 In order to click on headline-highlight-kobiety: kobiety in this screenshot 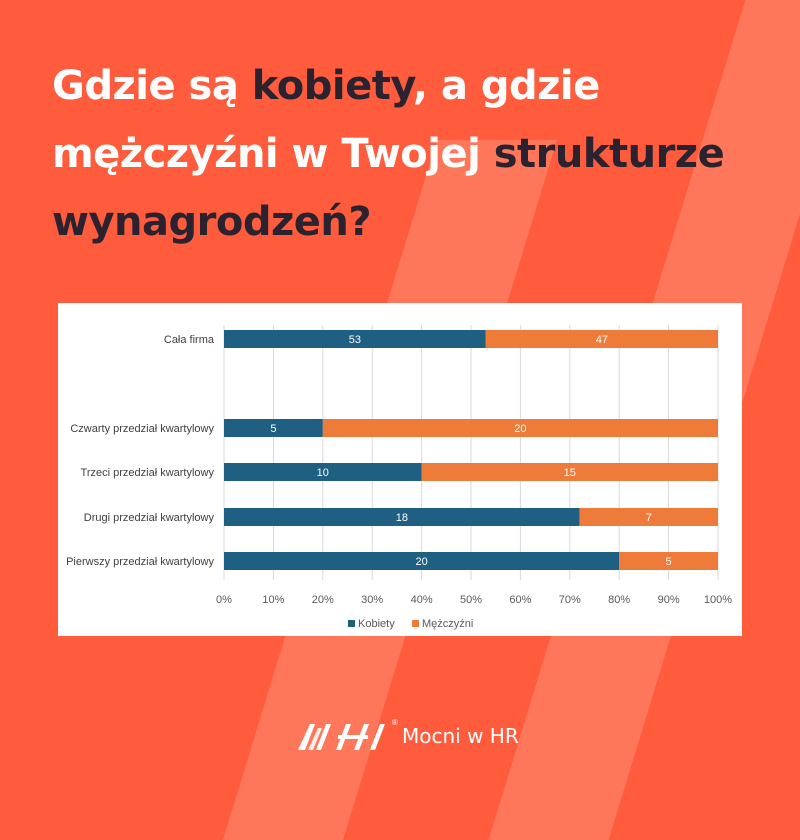, I will do `click(332, 86)`.